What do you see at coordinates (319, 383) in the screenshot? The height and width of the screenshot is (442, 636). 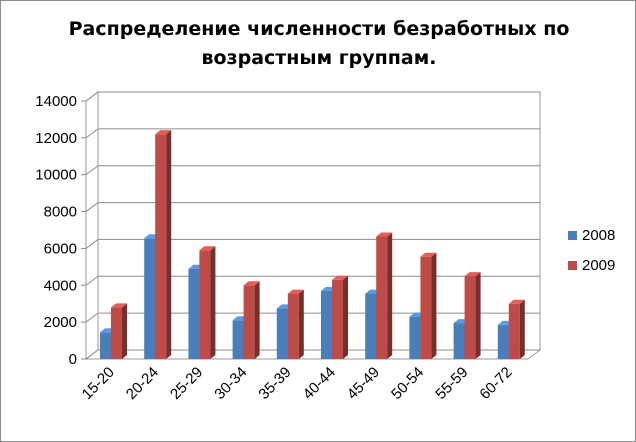 I see `x-tick-label: 40-44` at bounding box center [319, 383].